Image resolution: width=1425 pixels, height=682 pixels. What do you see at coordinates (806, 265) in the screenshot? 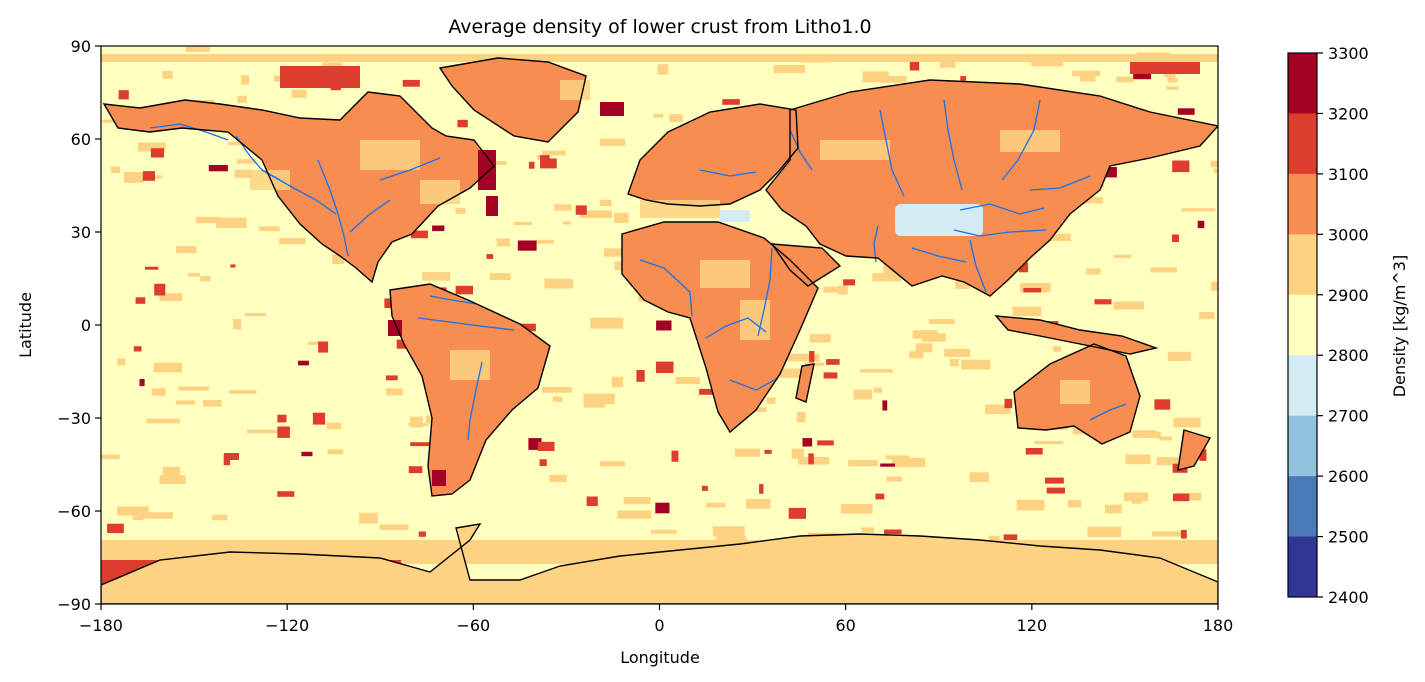
I see `arabia` at bounding box center [806, 265].